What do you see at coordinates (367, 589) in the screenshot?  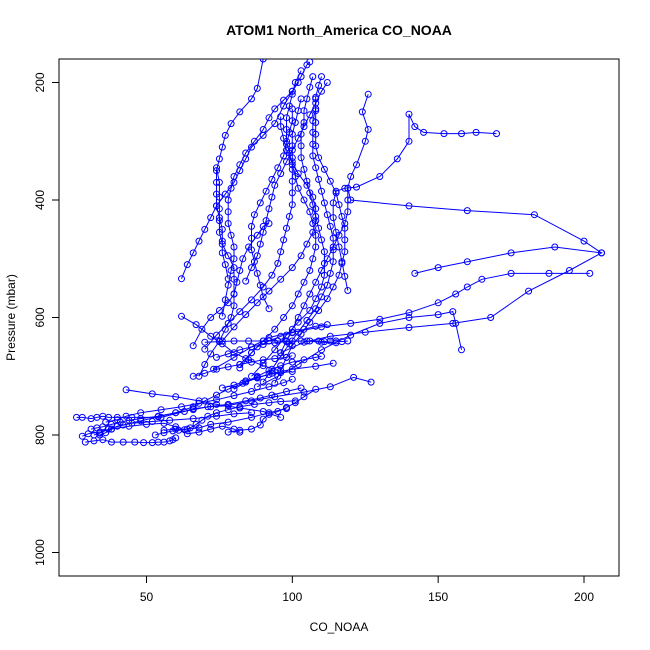 I see `x-axis: 50 100 150 200` at bounding box center [367, 589].